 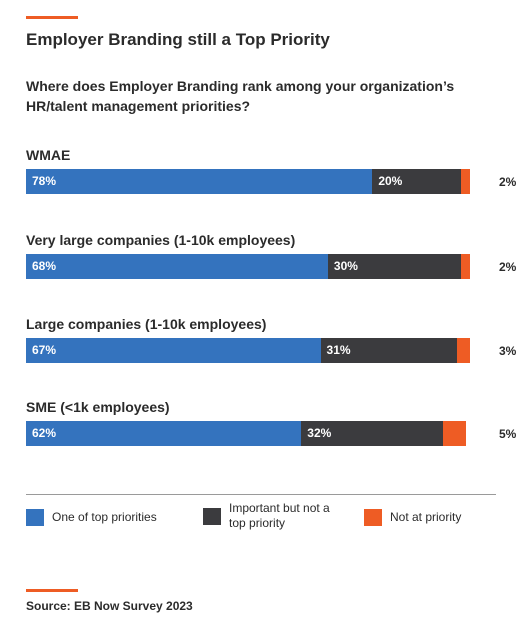 What do you see at coordinates (52, 590) in the screenshot?
I see `footer-accent-line` at bounding box center [52, 590].